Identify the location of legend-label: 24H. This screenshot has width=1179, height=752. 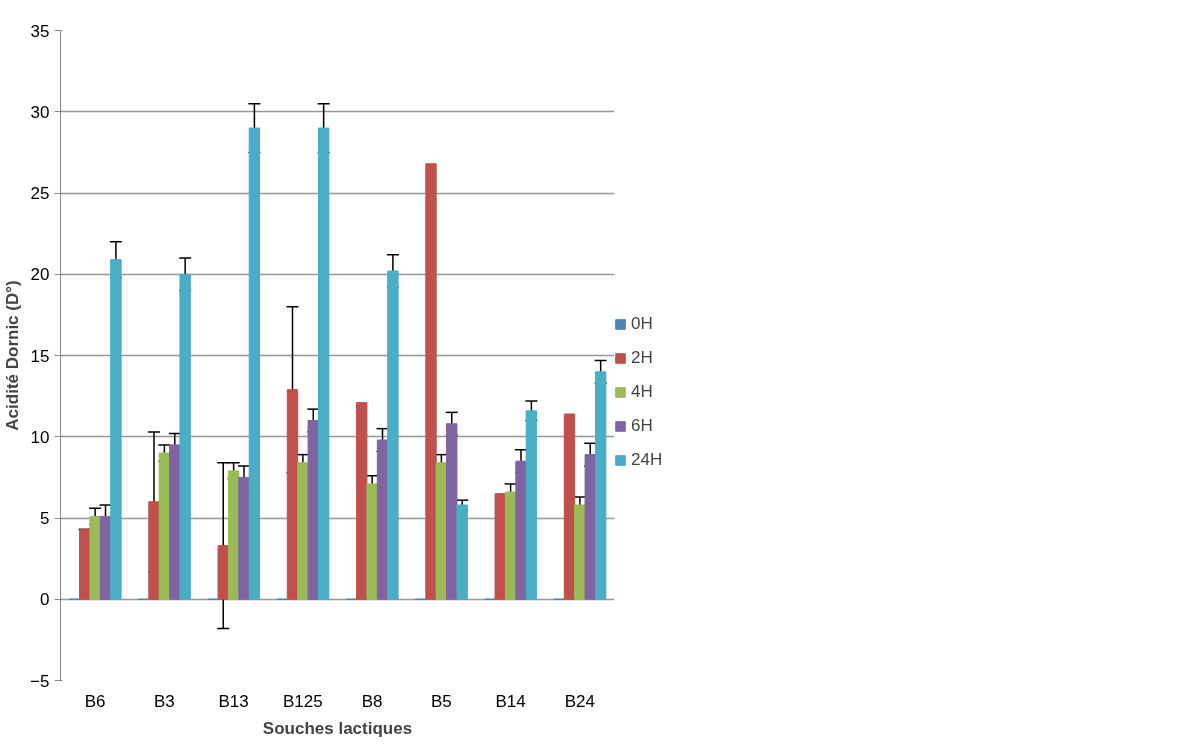
(647, 460).